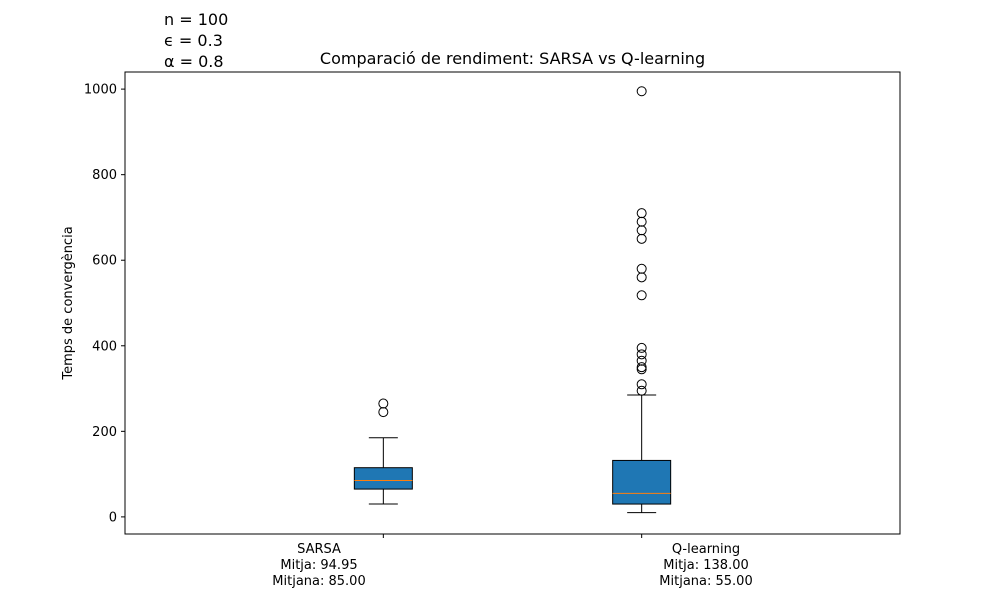  I want to click on y-axis-label: Temps de convergència, so click(68, 303).